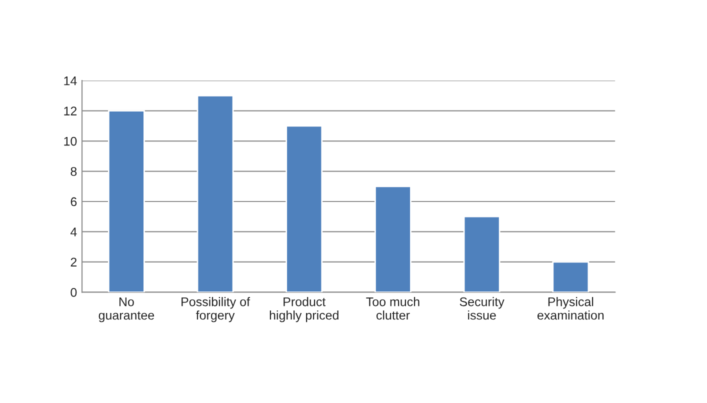  Describe the element at coordinates (571, 308) in the screenshot. I see `x-tick-label: Physical examination` at that location.